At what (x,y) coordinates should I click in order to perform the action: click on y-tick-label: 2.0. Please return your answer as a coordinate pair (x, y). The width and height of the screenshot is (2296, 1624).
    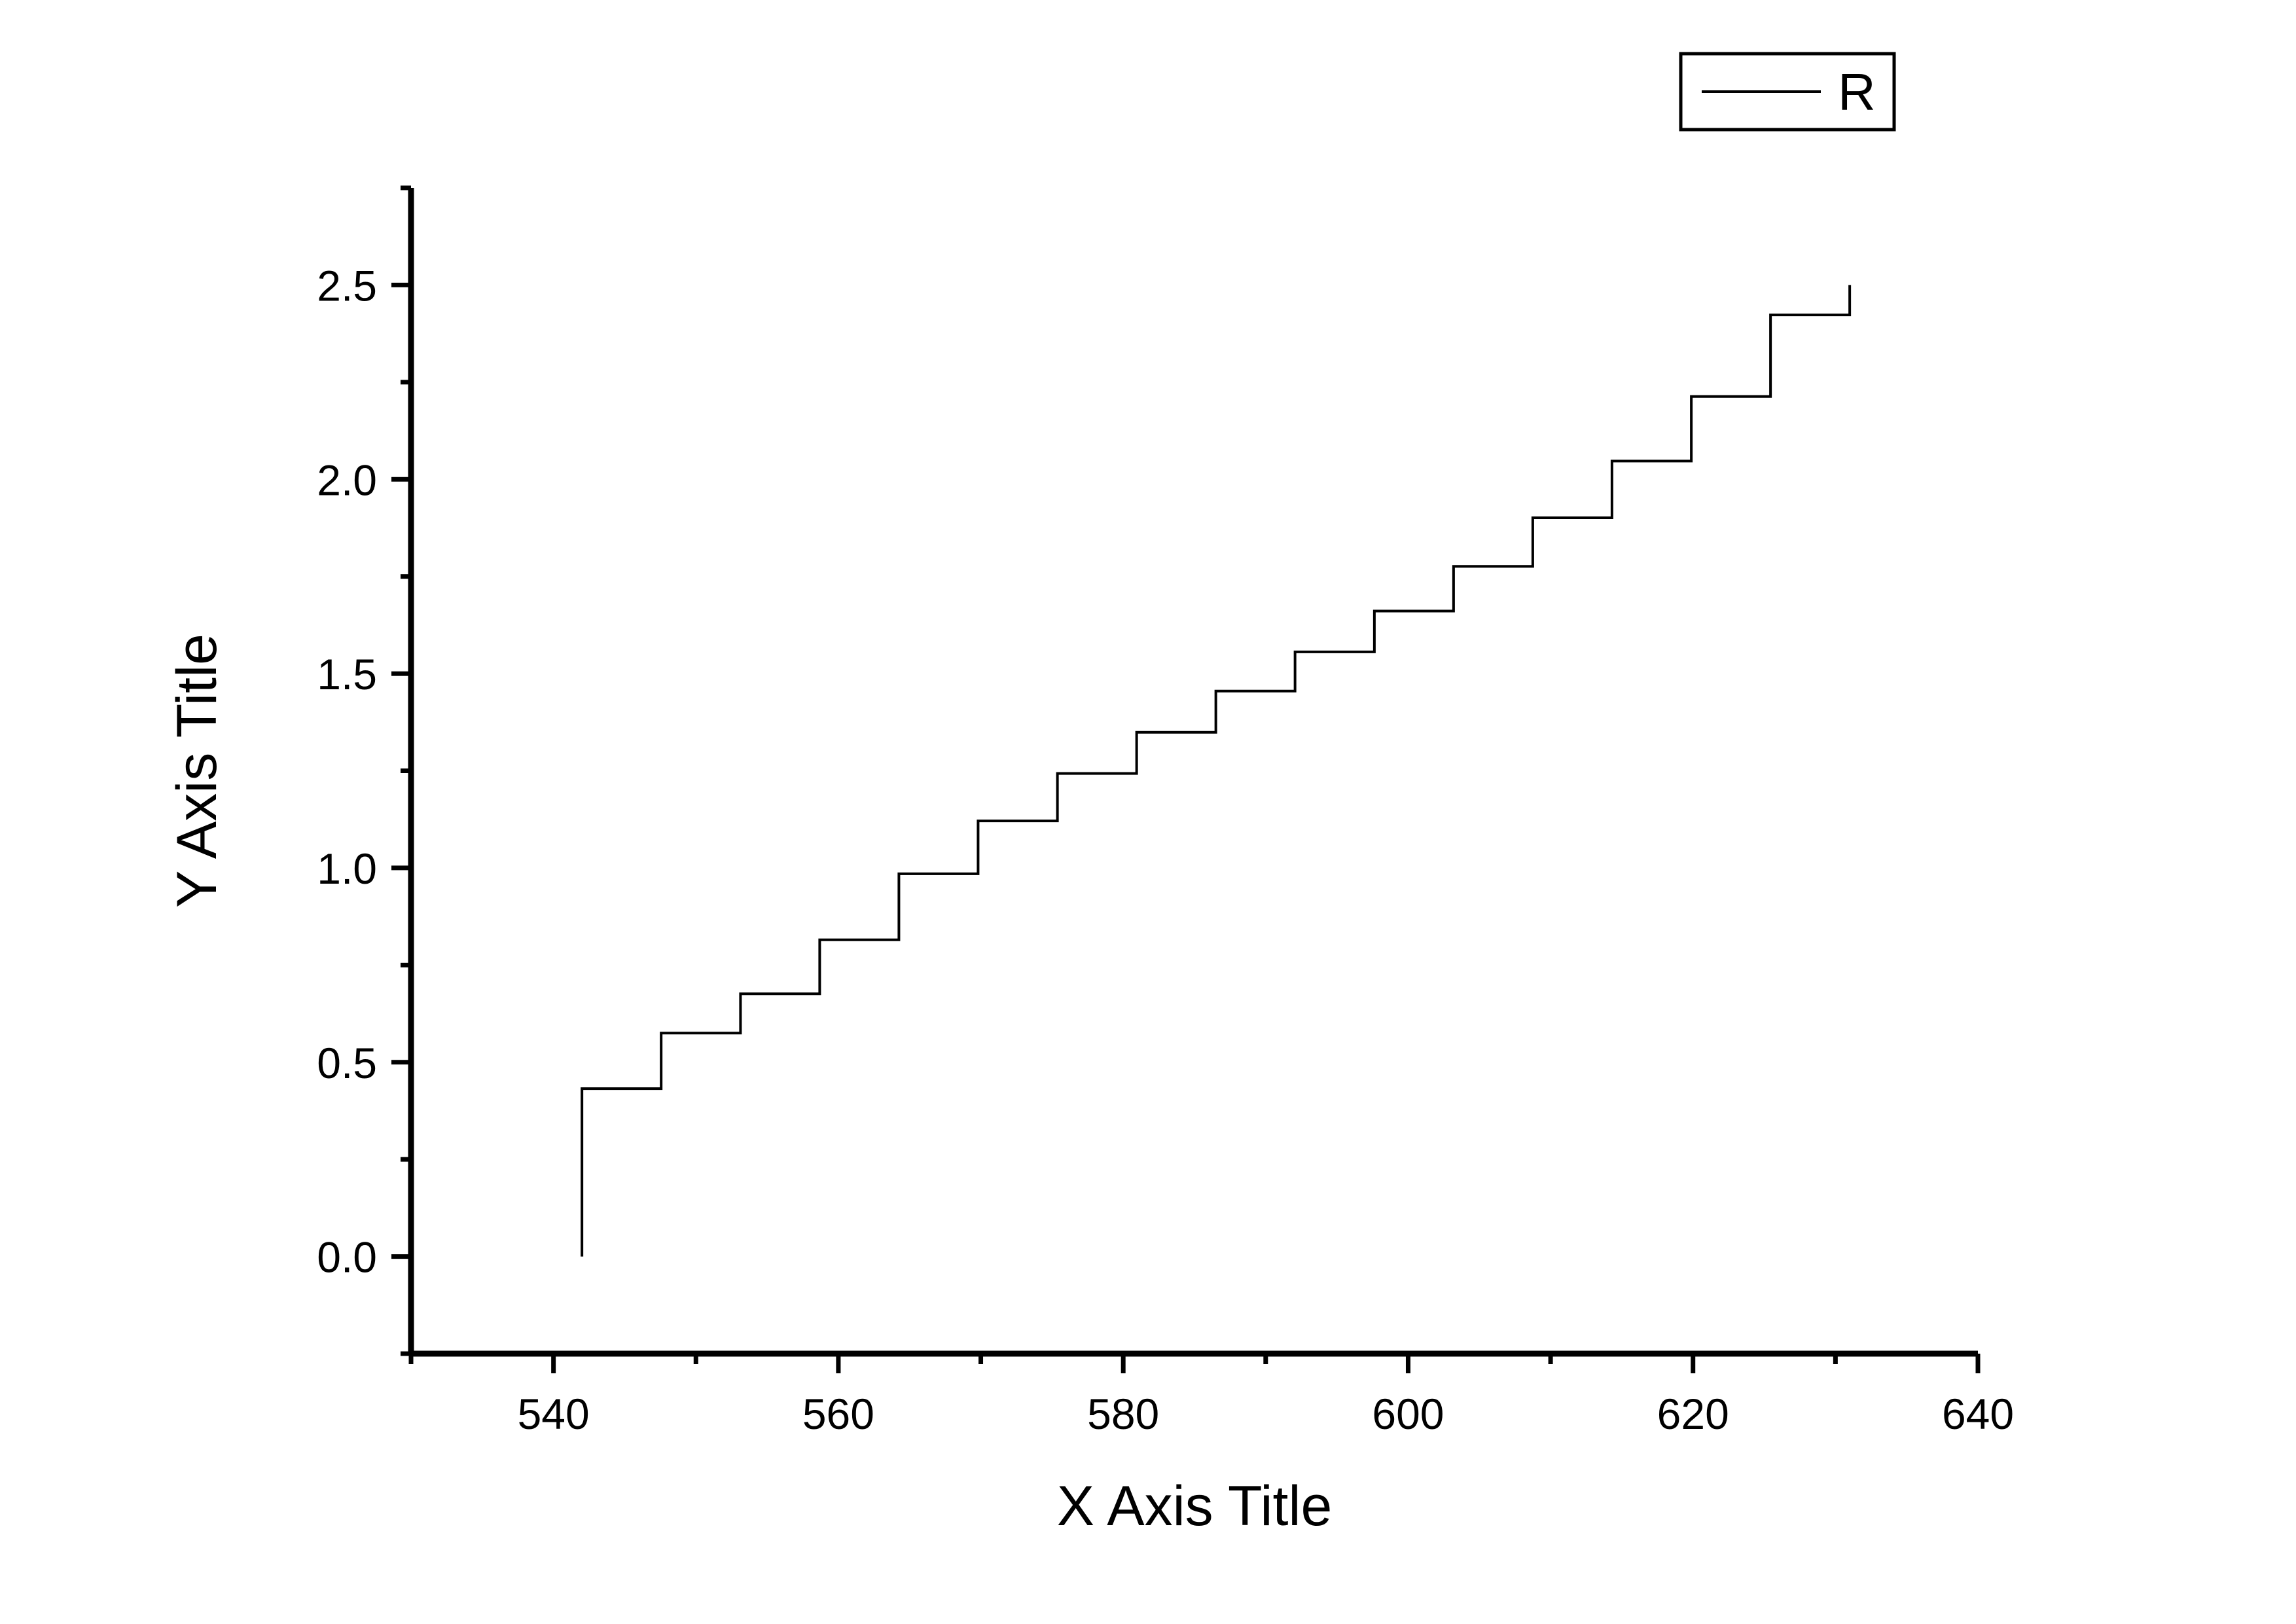
    Looking at the image, I should click on (347, 480).